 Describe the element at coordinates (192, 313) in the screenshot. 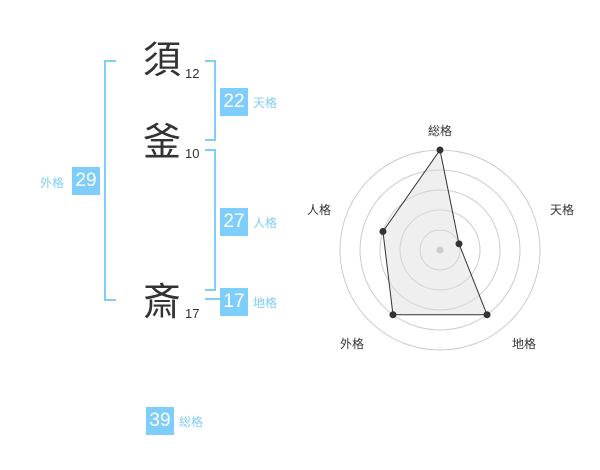

I see `stroke-count-3: 17` at that location.